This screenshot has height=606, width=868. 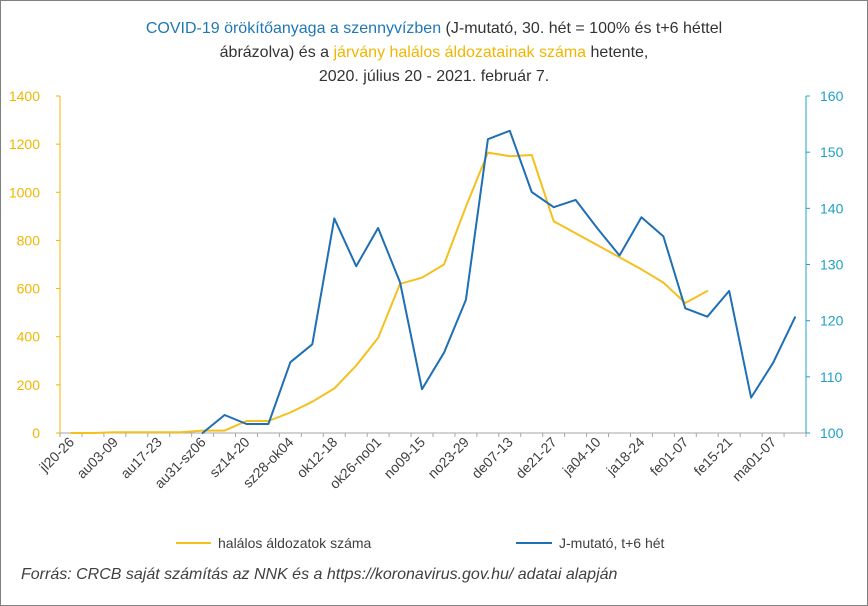 What do you see at coordinates (295, 543) in the screenshot?
I see `legend-label-deaths: halálos áldozatok száma` at bounding box center [295, 543].